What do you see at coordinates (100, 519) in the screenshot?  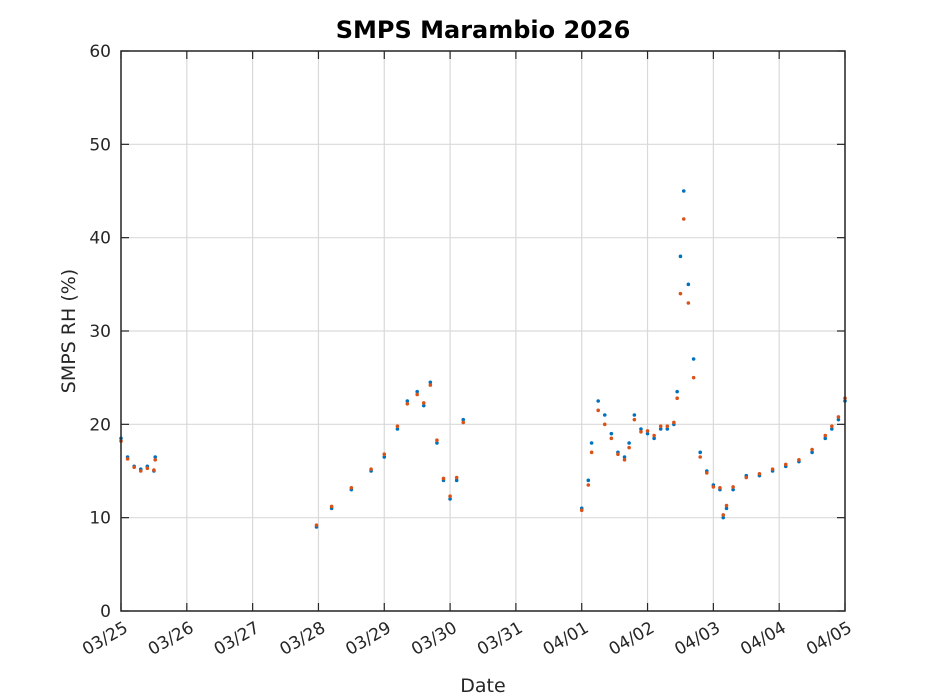 I see `y-tick-label: 10` at bounding box center [100, 519].